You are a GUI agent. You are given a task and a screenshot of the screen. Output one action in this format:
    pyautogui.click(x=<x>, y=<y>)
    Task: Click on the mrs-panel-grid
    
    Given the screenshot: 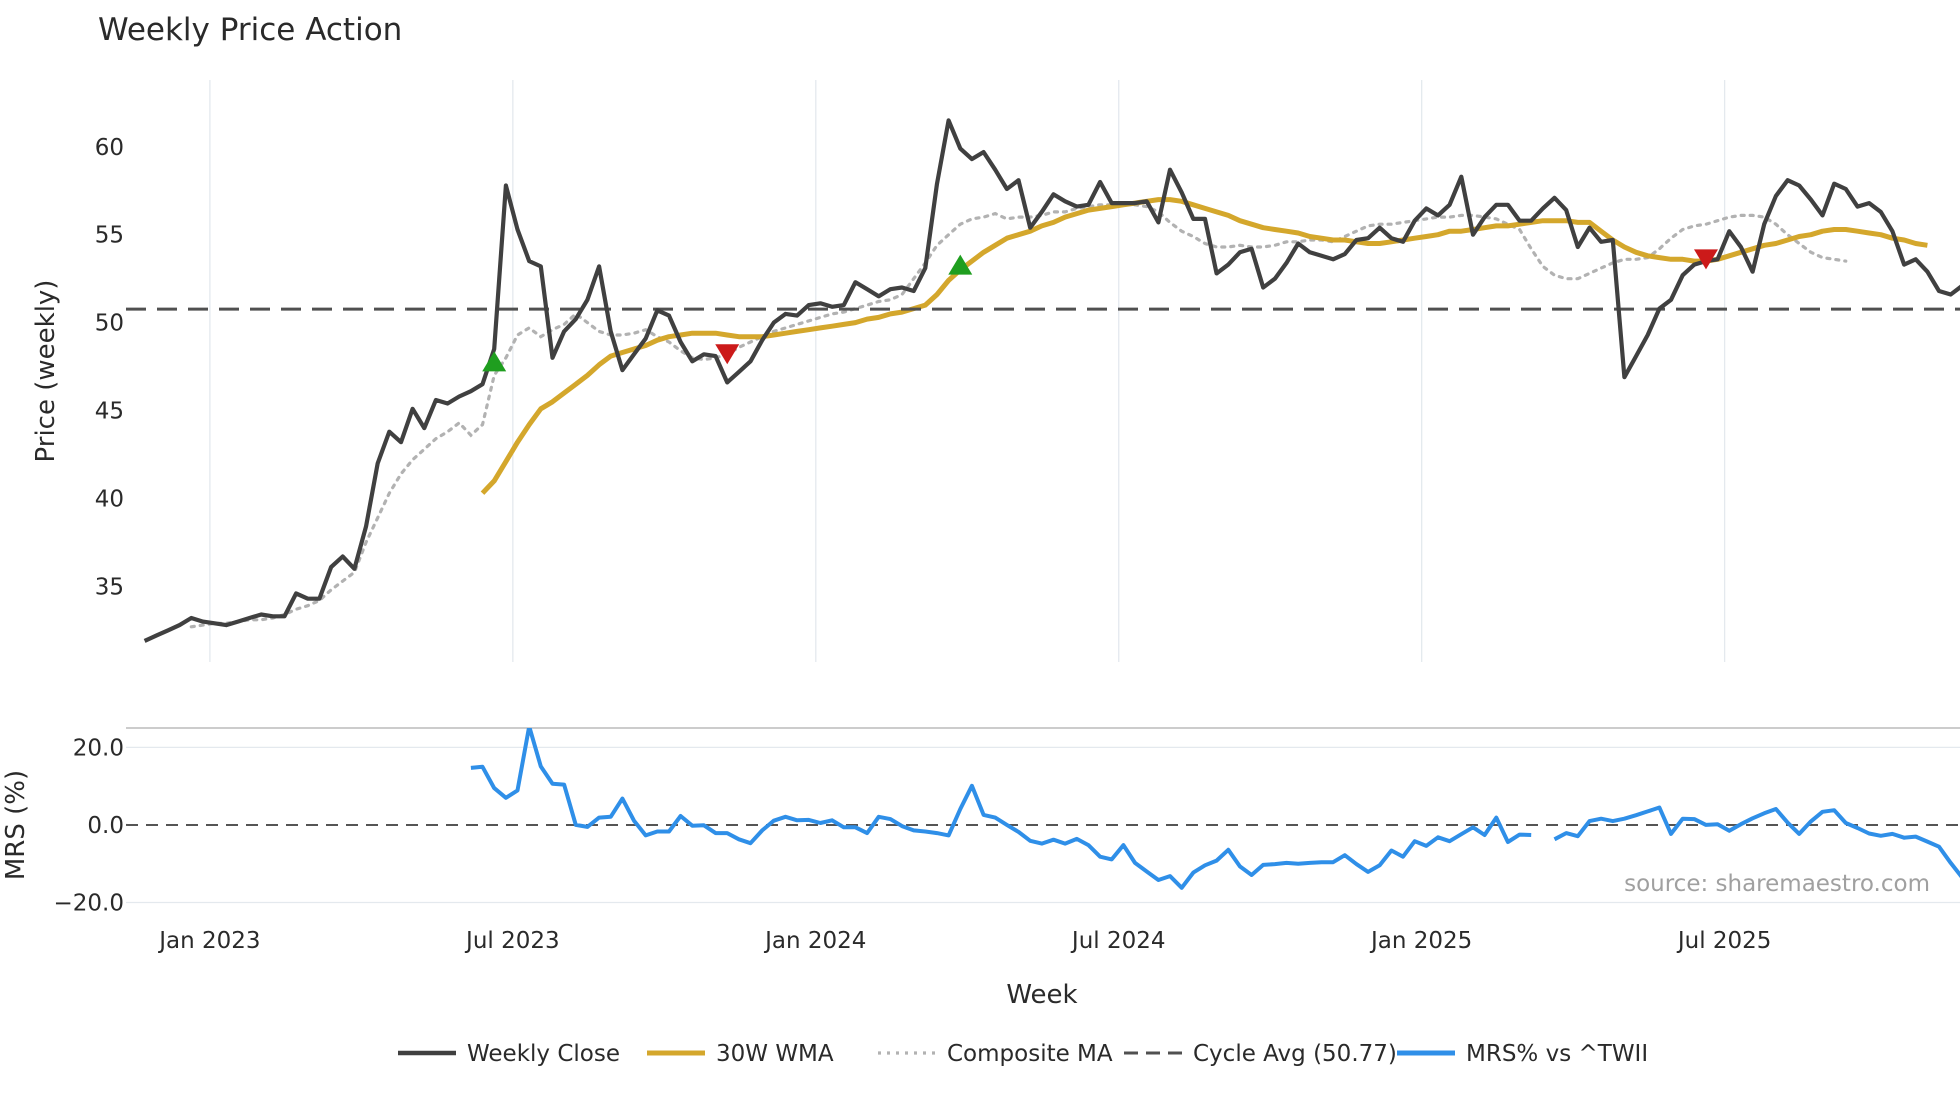 What is the action you would take?
    pyautogui.click(x=1043, y=825)
    